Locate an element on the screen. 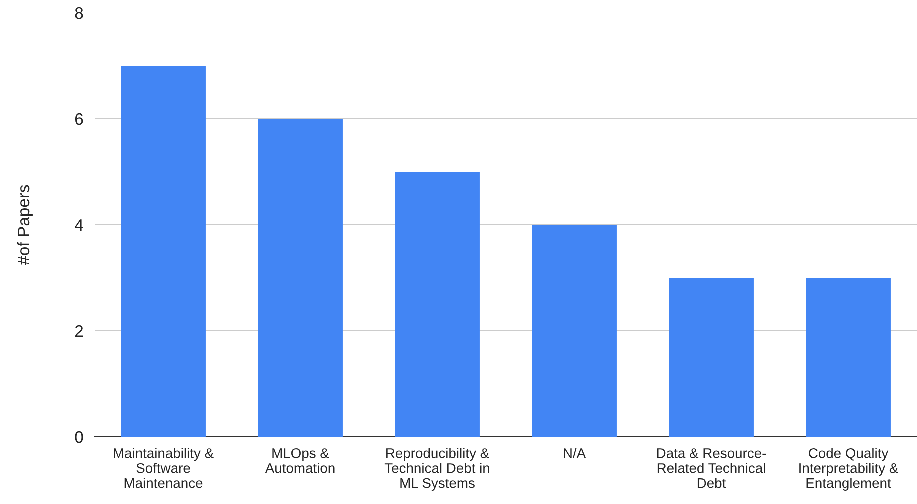  y-tick-label: 4 is located at coordinates (79, 226).